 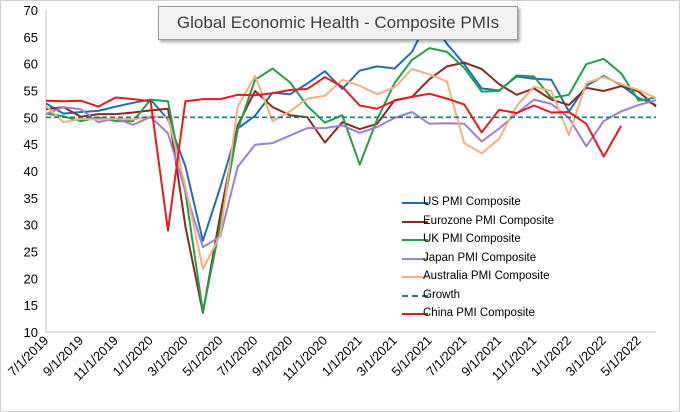 What do you see at coordinates (31, 278) in the screenshot?
I see `y-tick-label: 20` at bounding box center [31, 278].